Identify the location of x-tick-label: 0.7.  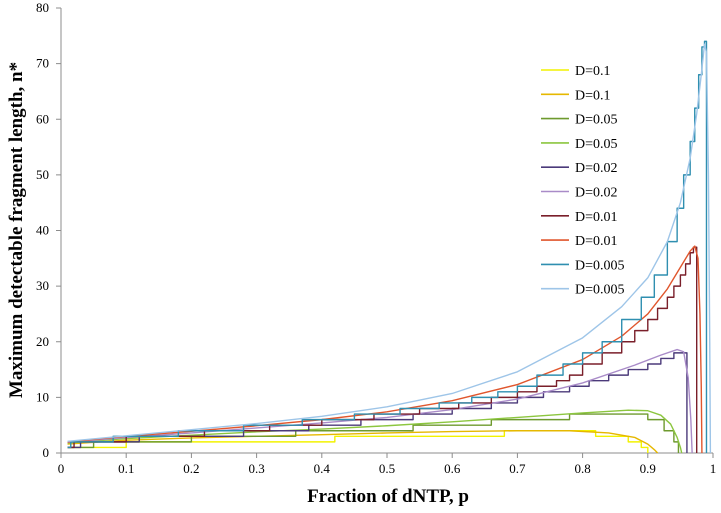
(517, 468).